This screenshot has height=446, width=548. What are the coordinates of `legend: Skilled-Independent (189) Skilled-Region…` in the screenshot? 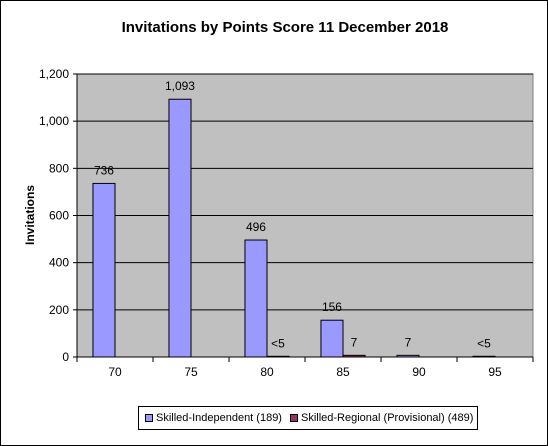 It's located at (308, 418).